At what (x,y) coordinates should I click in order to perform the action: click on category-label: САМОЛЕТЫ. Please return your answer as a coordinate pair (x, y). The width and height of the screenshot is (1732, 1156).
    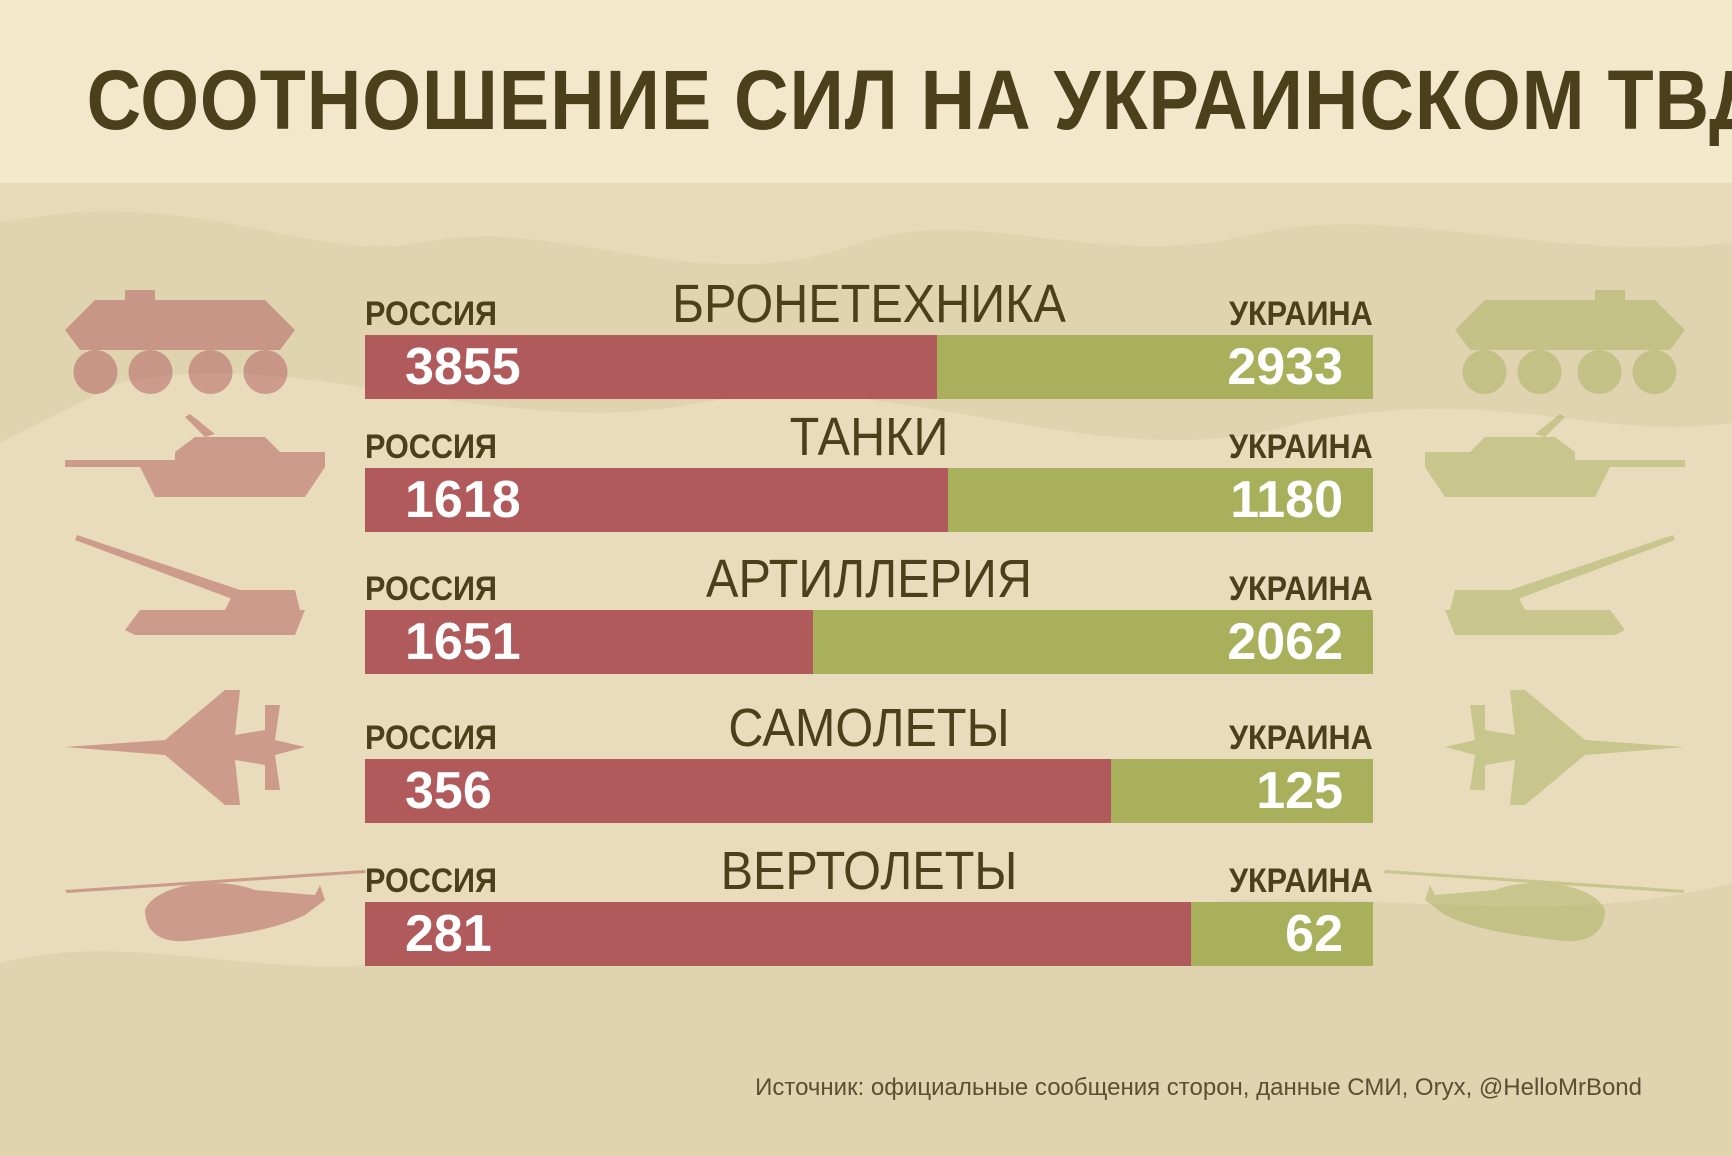
    Looking at the image, I should click on (869, 728).